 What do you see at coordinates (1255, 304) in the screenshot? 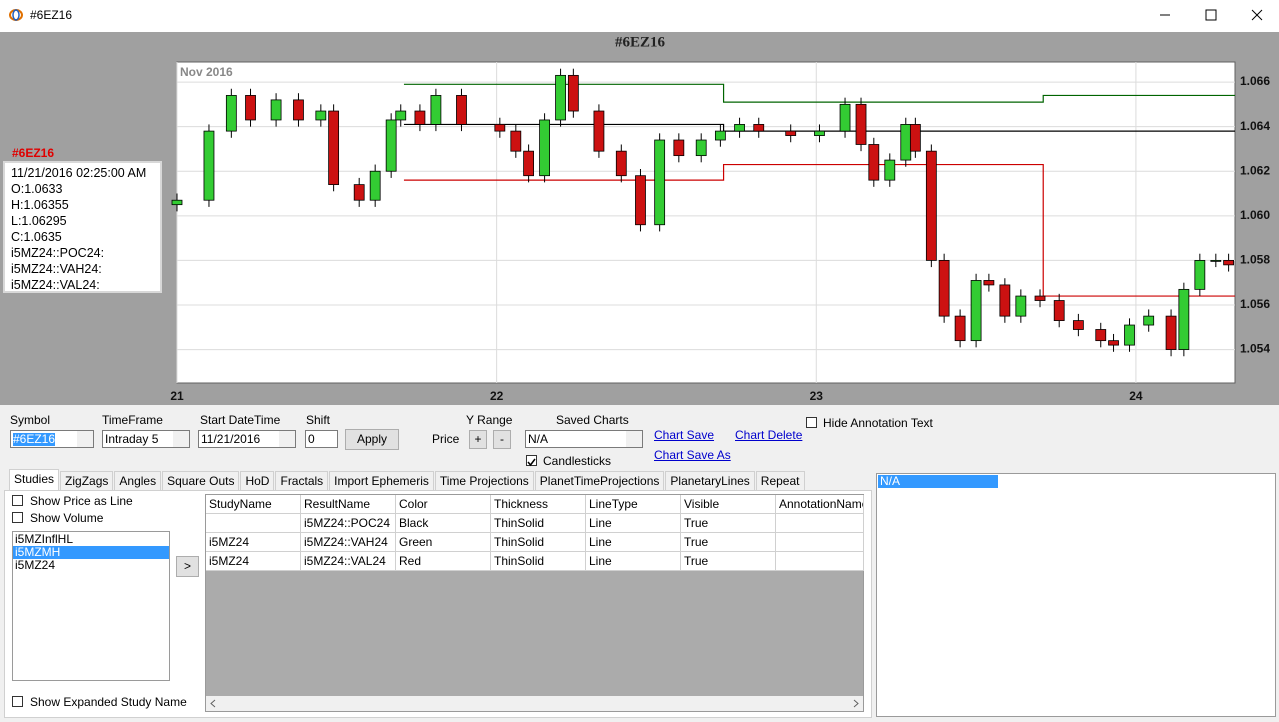
I see `y-tick-label: 1.056` at bounding box center [1255, 304].